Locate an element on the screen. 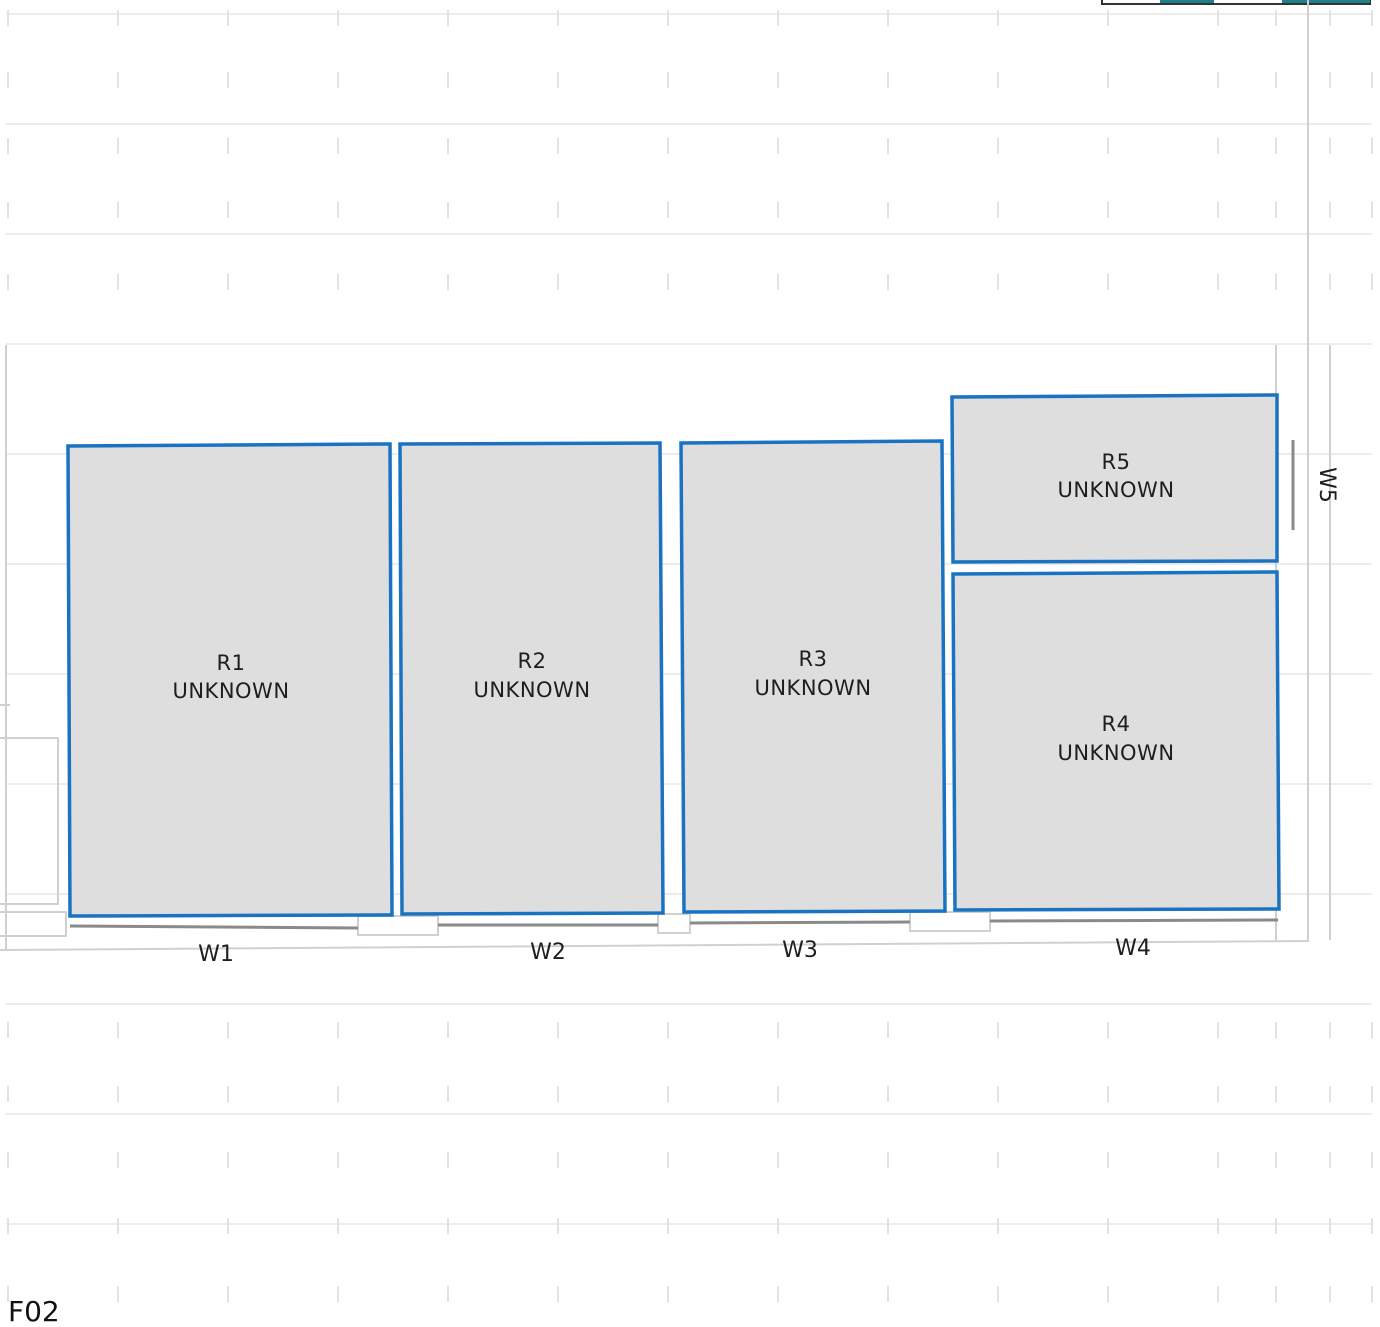 This screenshot has height=1327, width=1380. legend-fragment is located at coordinates (1236, 2).